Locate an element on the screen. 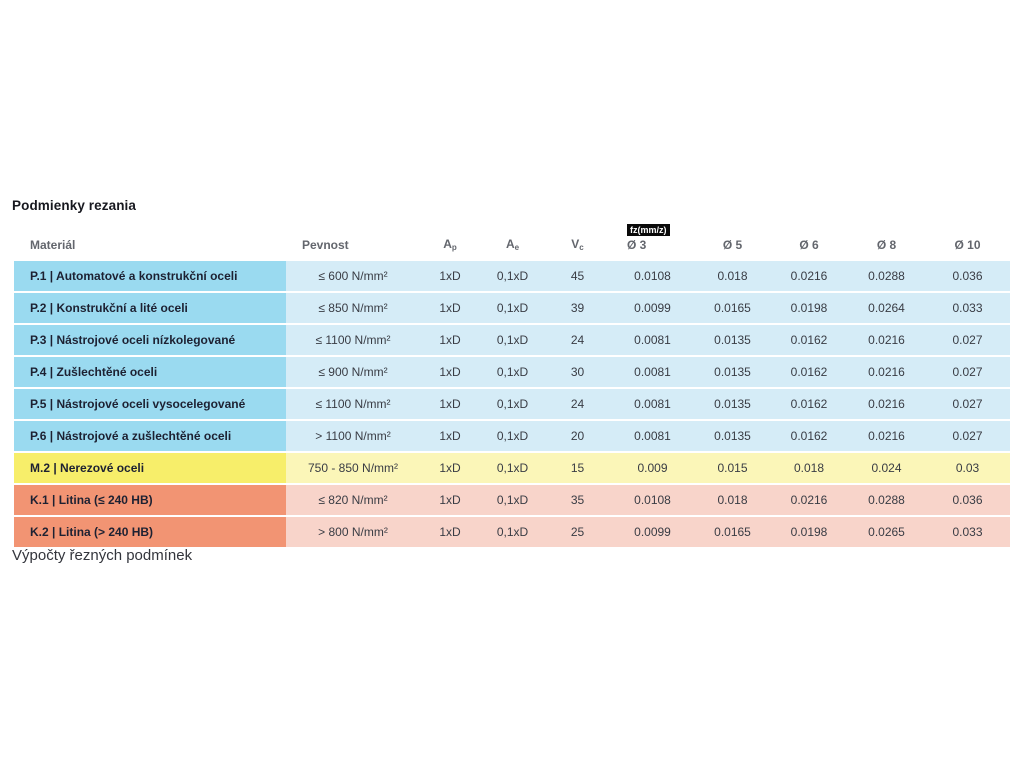 This screenshot has width=1024, height=768. d8-cell: 0.0264 is located at coordinates (886, 308).